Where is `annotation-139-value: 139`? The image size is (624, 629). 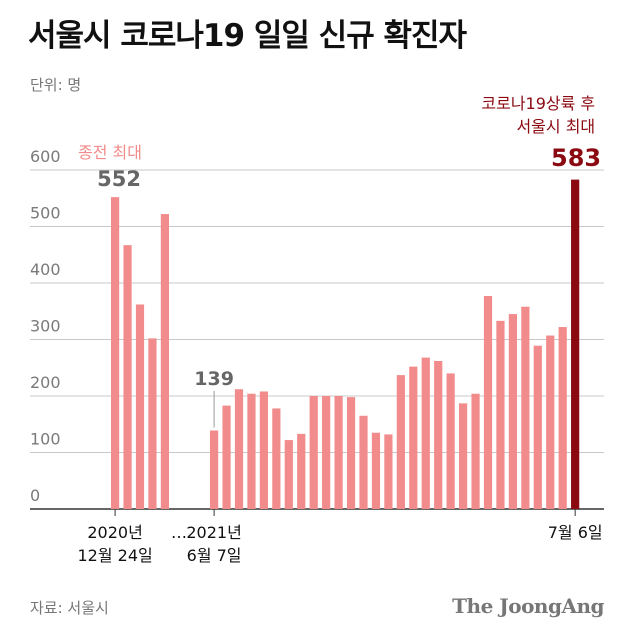 annotation-139-value: 139 is located at coordinates (214, 379).